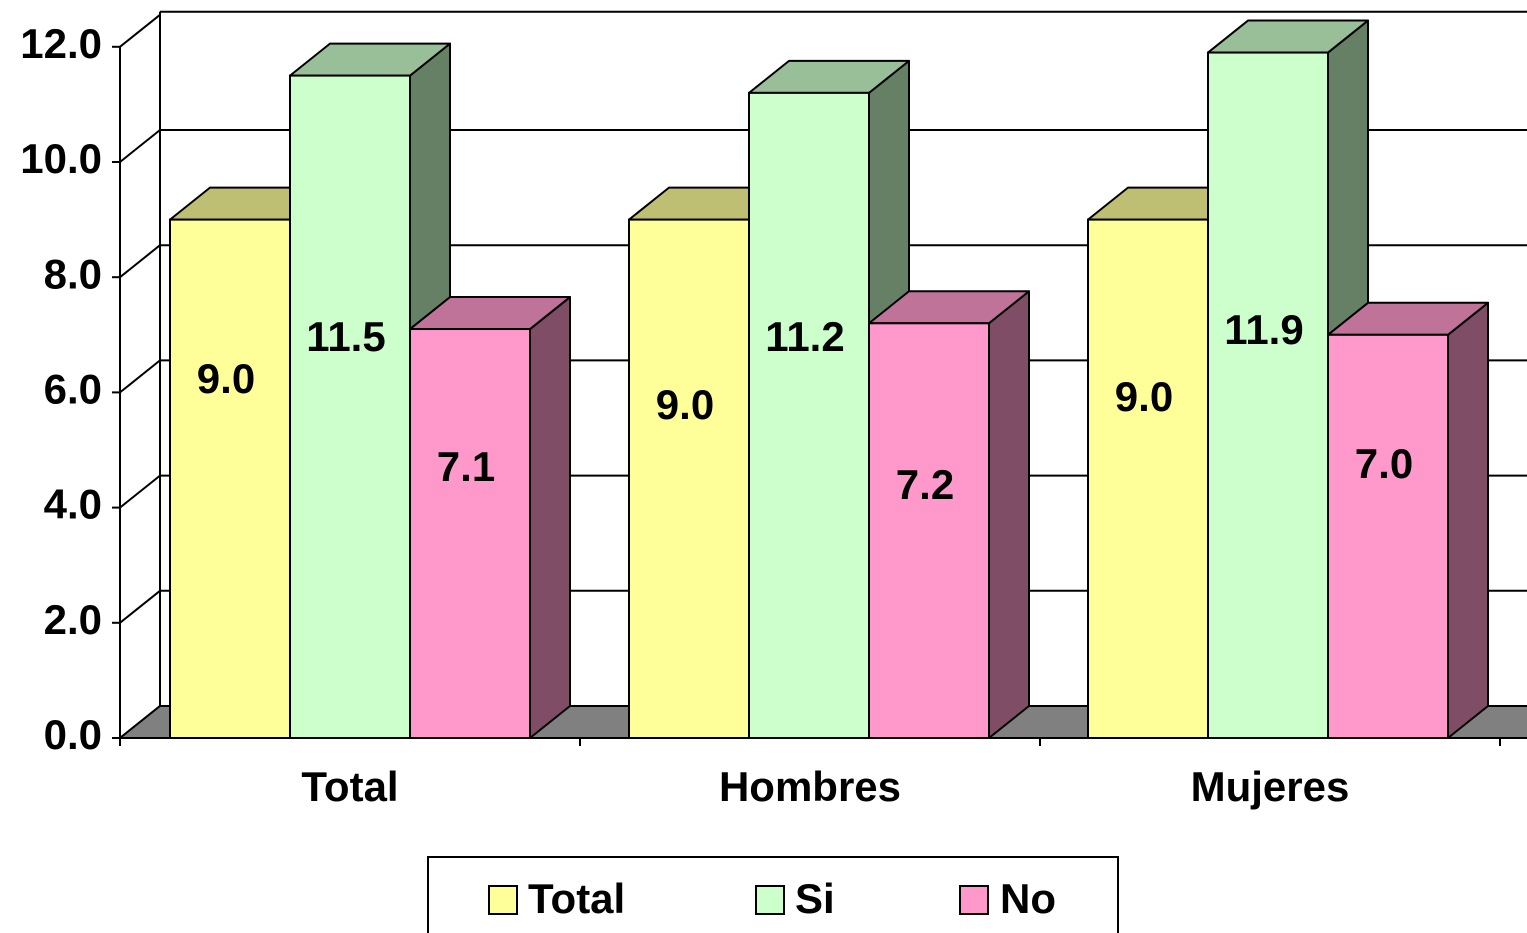  Describe the element at coordinates (503, 900) in the screenshot. I see `legend-swatch-total` at that location.